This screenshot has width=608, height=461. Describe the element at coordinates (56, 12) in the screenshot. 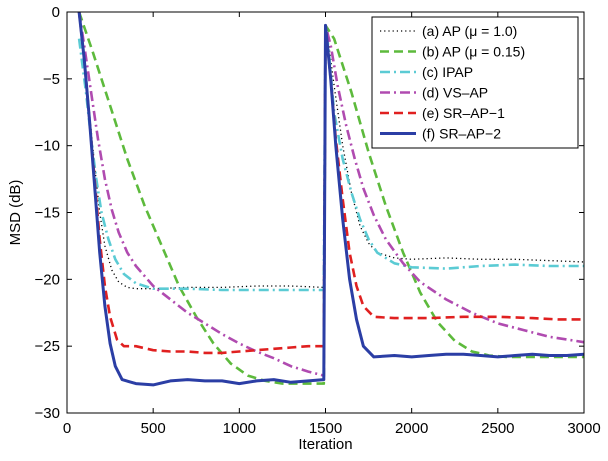

I see `y-tick-label: 0` at that location.